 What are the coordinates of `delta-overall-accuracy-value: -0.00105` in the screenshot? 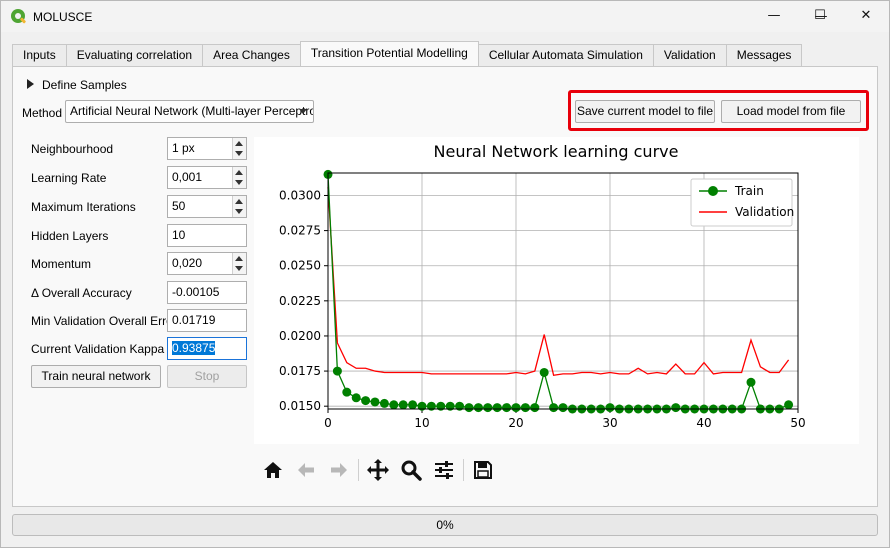 It's located at (196, 292).